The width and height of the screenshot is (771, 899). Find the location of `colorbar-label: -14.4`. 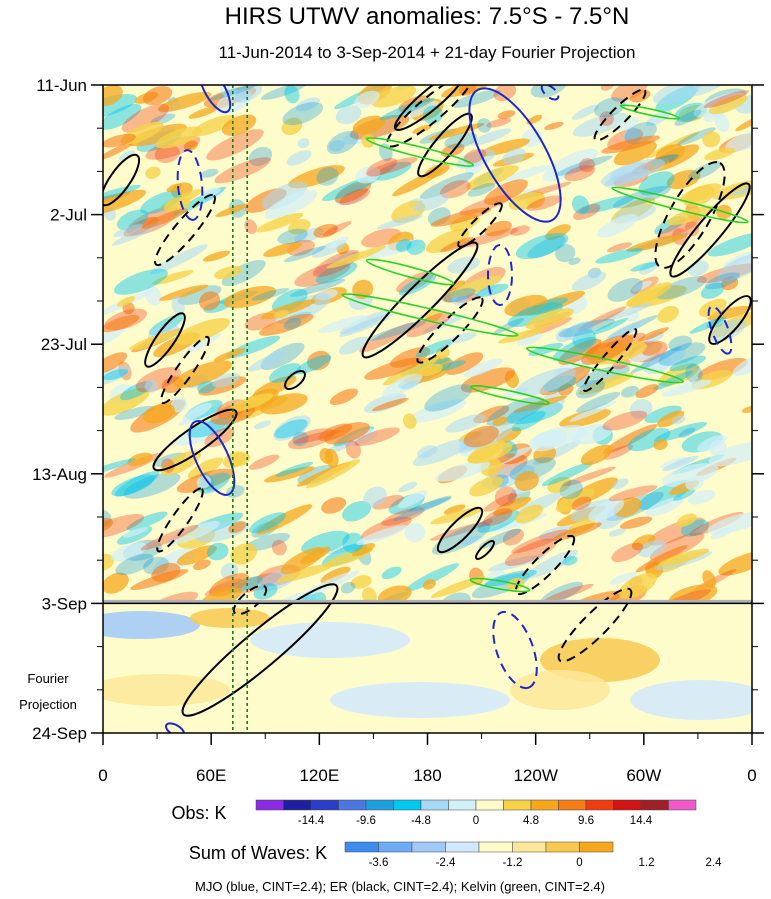

colorbar-label: -14.4 is located at coordinates (311, 821).